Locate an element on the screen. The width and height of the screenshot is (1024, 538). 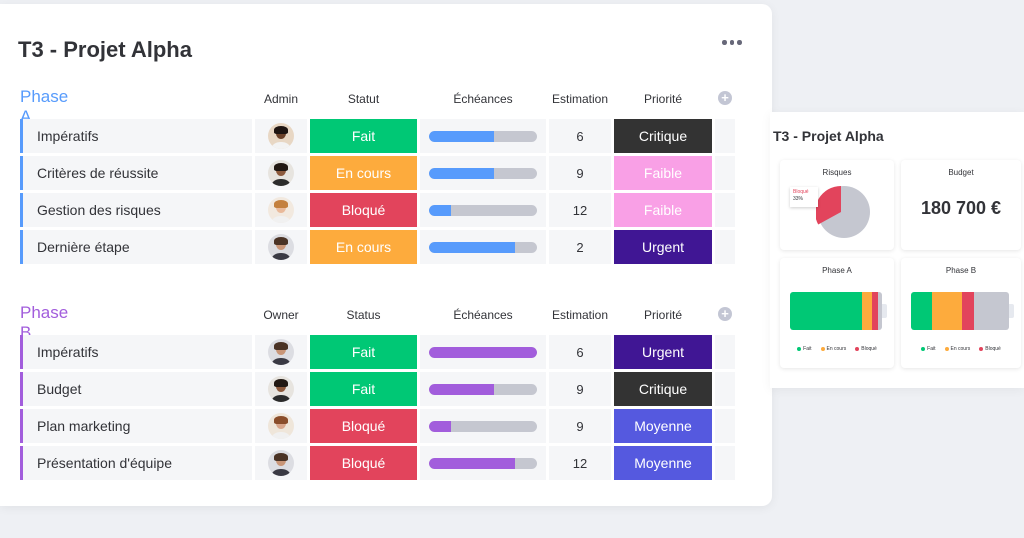
item-name: Plan marketing is located at coordinates (136, 426).